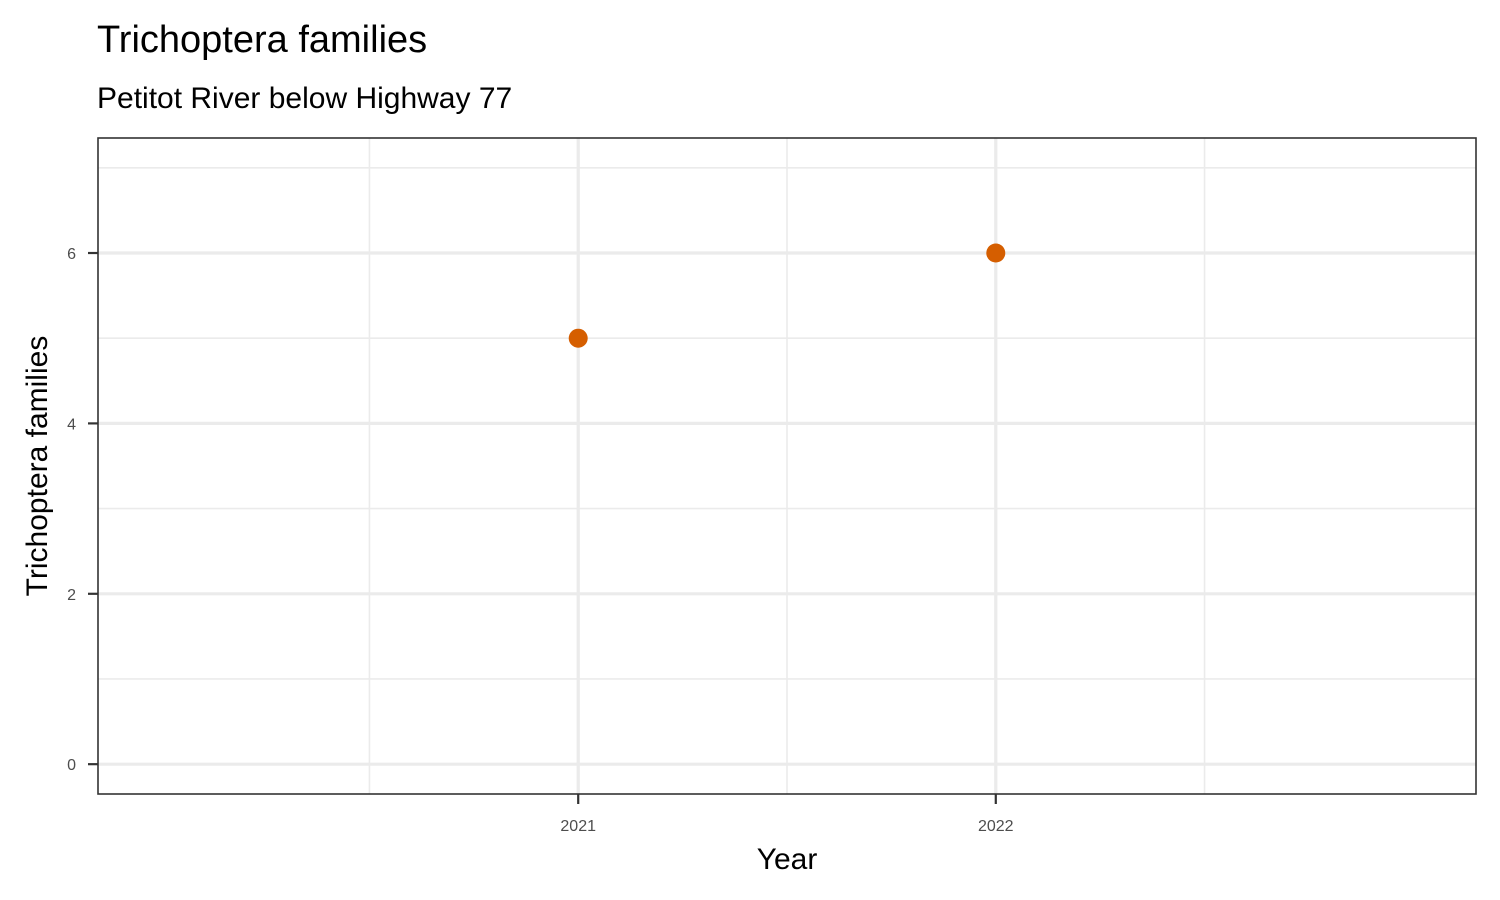 The width and height of the screenshot is (1500, 900). Describe the element at coordinates (578, 826) in the screenshot. I see `x-tick-label: 2021` at that location.